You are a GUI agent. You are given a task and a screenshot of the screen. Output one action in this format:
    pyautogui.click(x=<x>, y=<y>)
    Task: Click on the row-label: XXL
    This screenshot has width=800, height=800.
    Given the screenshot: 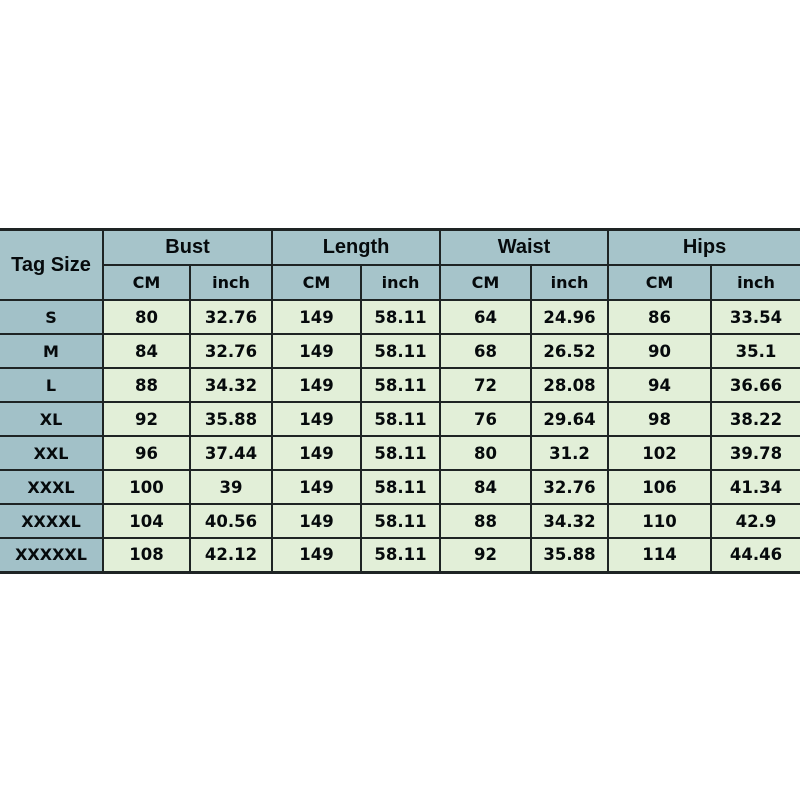 What is the action you would take?
    pyautogui.click(x=52, y=453)
    